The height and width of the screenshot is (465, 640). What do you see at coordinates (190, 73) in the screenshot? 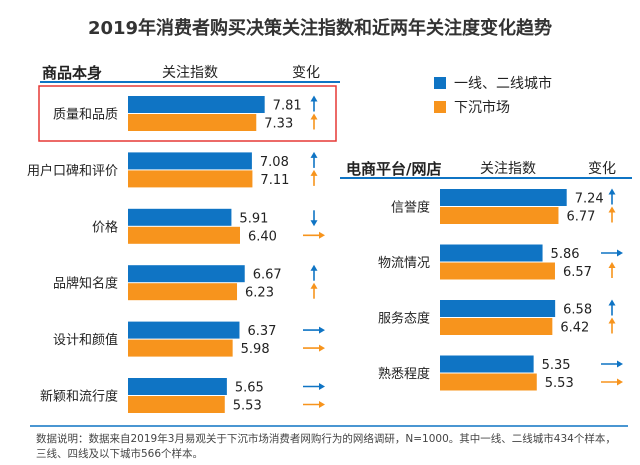
I see `left-index-header: 关注指数` at bounding box center [190, 73].